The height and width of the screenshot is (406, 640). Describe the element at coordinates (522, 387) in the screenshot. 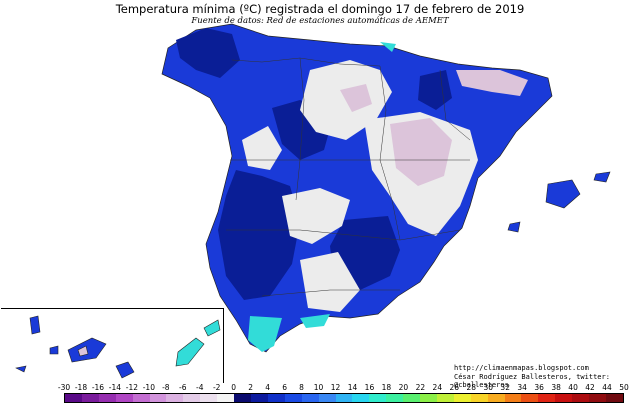

I see `colorbar-label: 34` at that location.